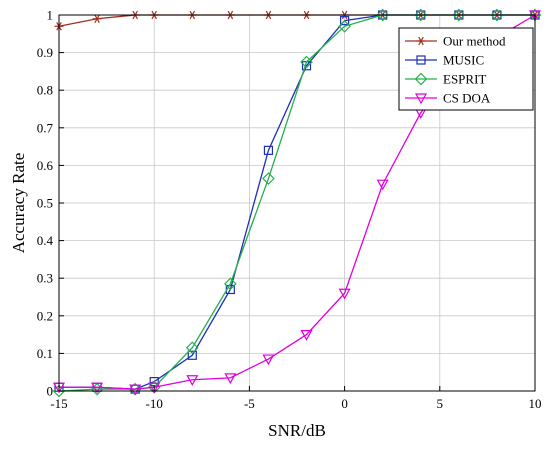 Image resolution: width=550 pixels, height=451 pixels. What do you see at coordinates (58, 403) in the screenshot?
I see `x-tick-label: -15` at bounding box center [58, 403].